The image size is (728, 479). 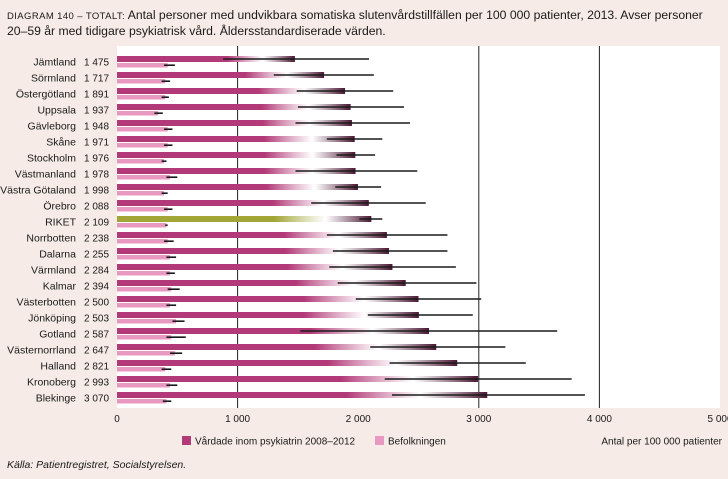 What do you see at coordinates (96, 207) in the screenshot?
I see `value-label: 2 088` at bounding box center [96, 207].